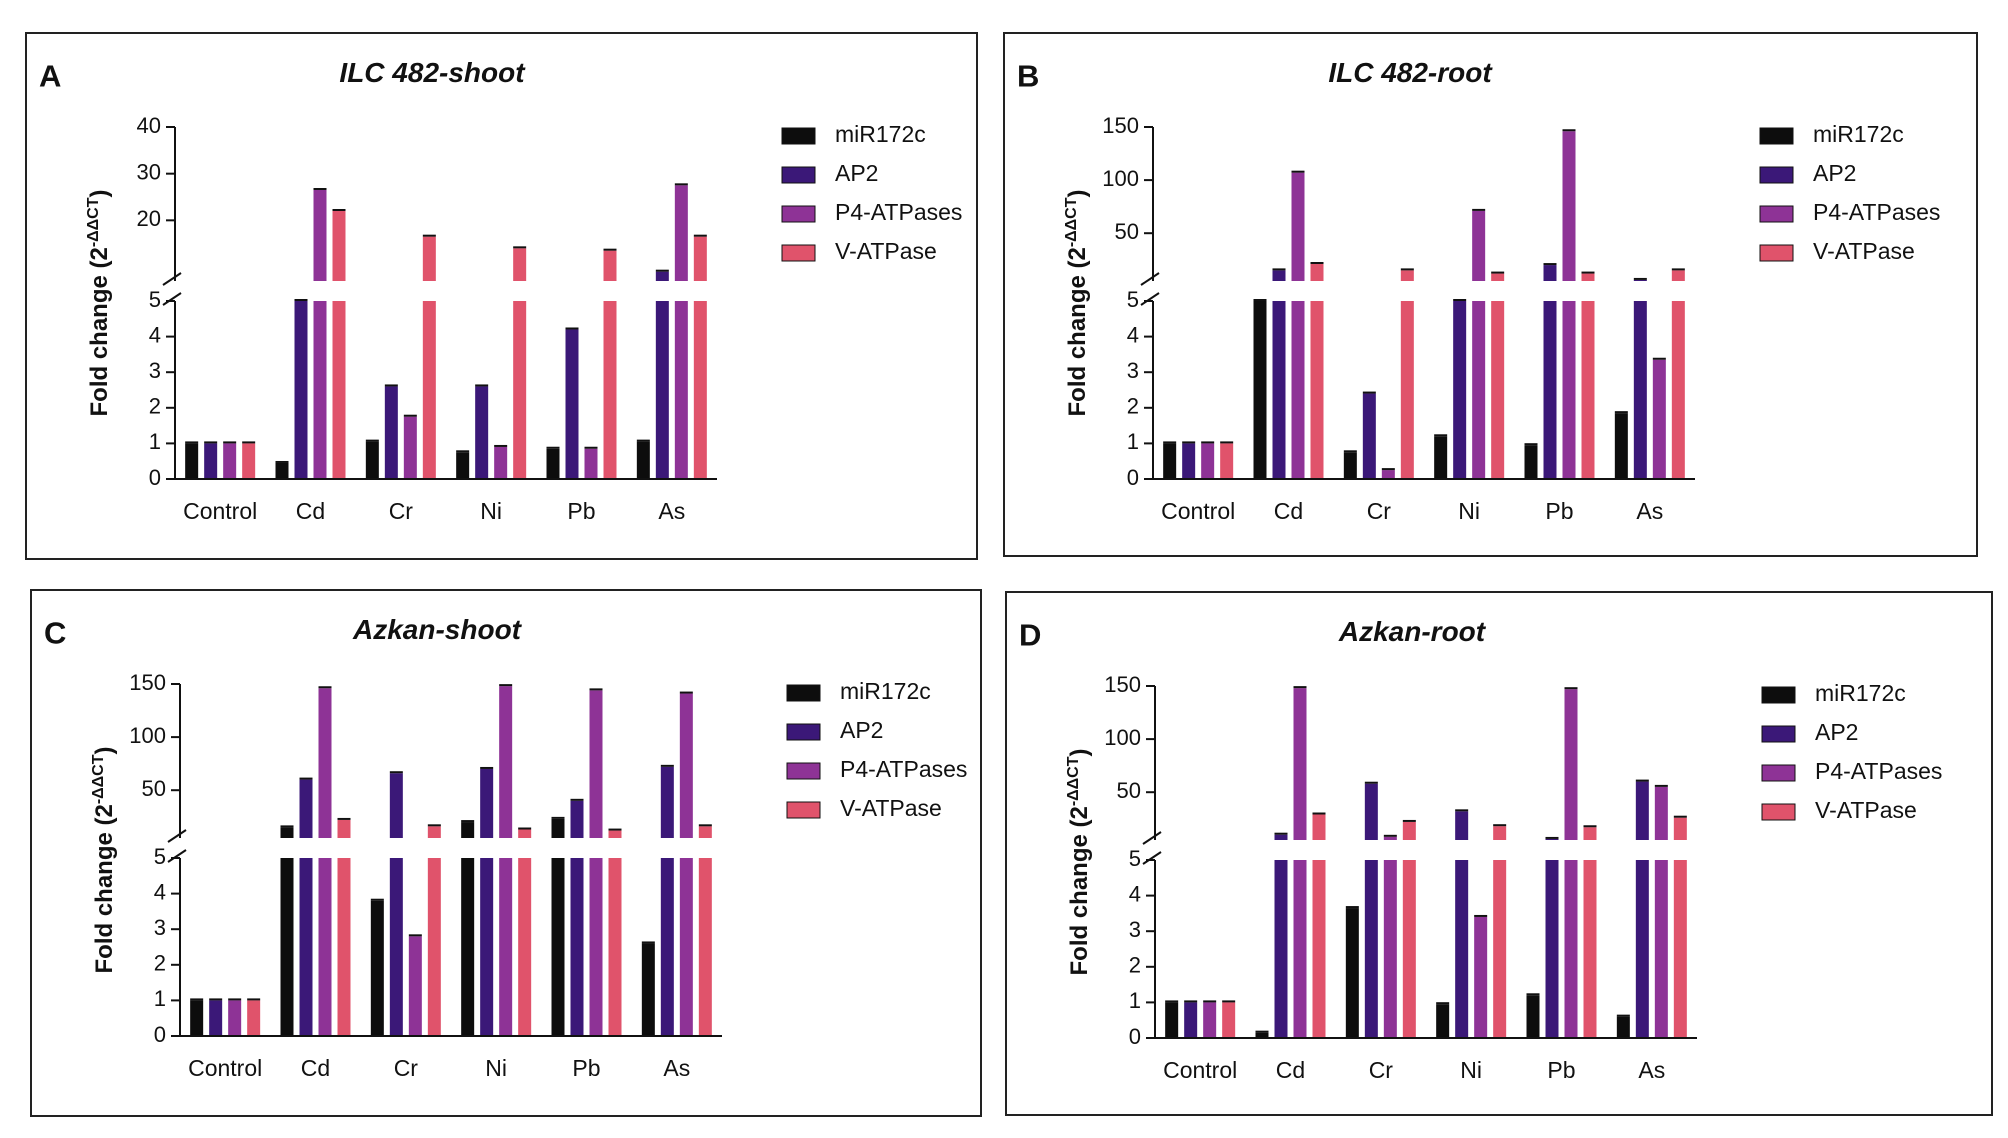 Image resolution: width=2008 pixels, height=1138 pixels. Describe the element at coordinates (1262, 1035) in the screenshot. I see `bar-d-cd-mir172c` at that location.